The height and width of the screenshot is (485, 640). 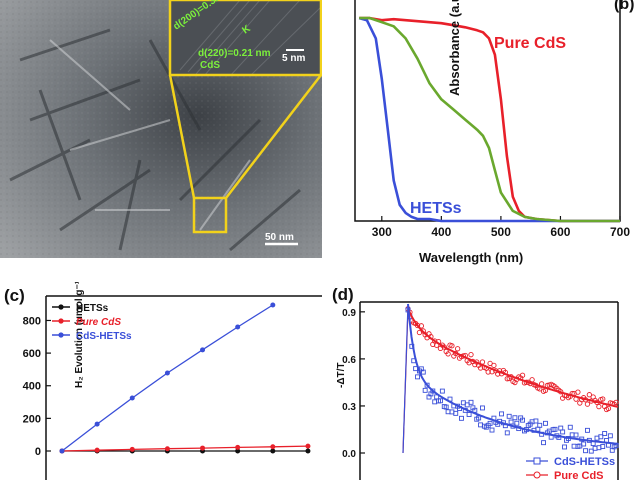 I want to click on y-tick-label: 800, so click(x=32, y=321).